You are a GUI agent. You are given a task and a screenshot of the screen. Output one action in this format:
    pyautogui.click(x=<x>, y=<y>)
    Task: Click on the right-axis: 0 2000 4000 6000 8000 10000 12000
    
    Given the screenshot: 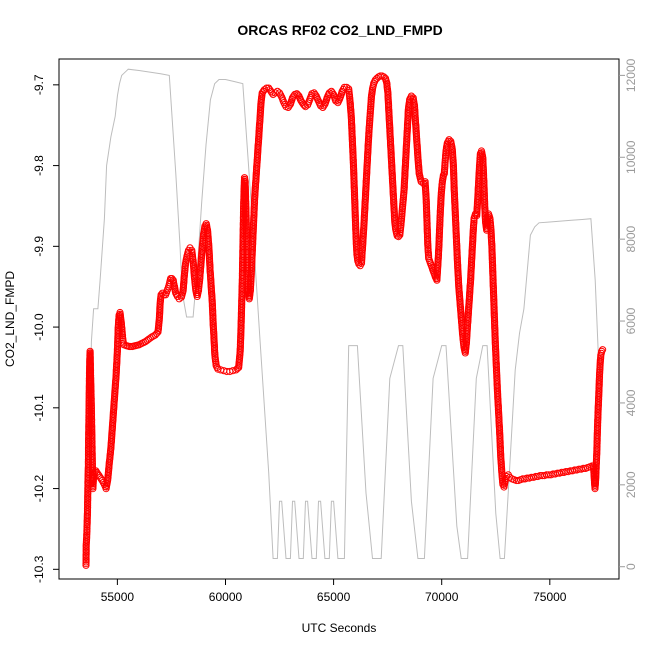 What is the action you would take?
    pyautogui.click(x=628, y=314)
    